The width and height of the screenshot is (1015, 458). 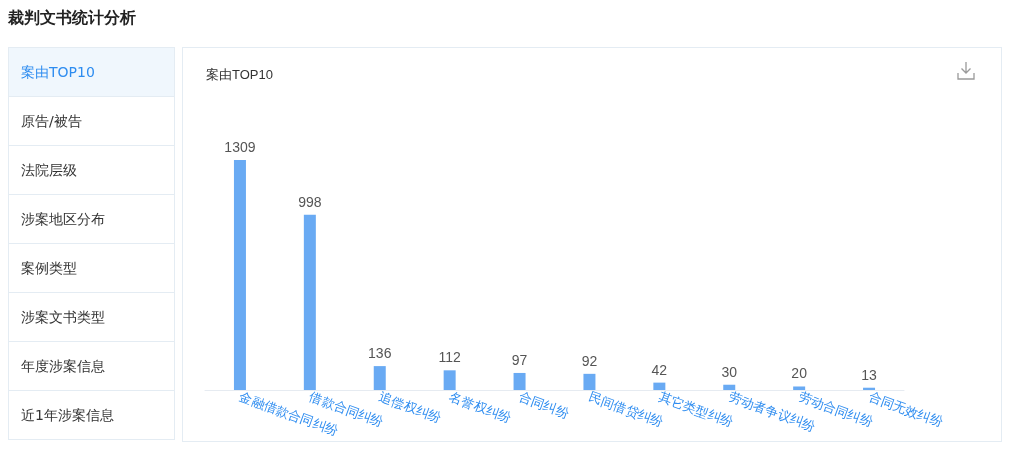 I want to click on x-tick-label: 合同纠纷, so click(x=543, y=404).